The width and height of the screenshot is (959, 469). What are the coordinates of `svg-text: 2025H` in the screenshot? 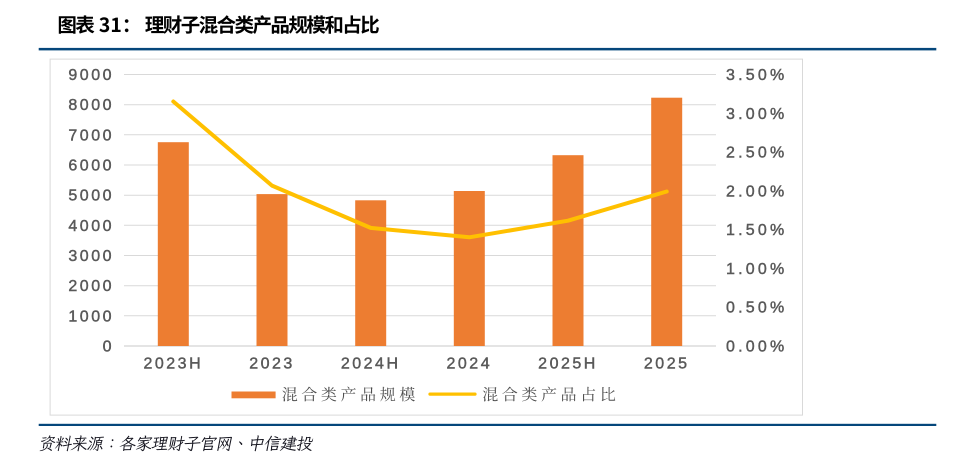 It's located at (568, 364).